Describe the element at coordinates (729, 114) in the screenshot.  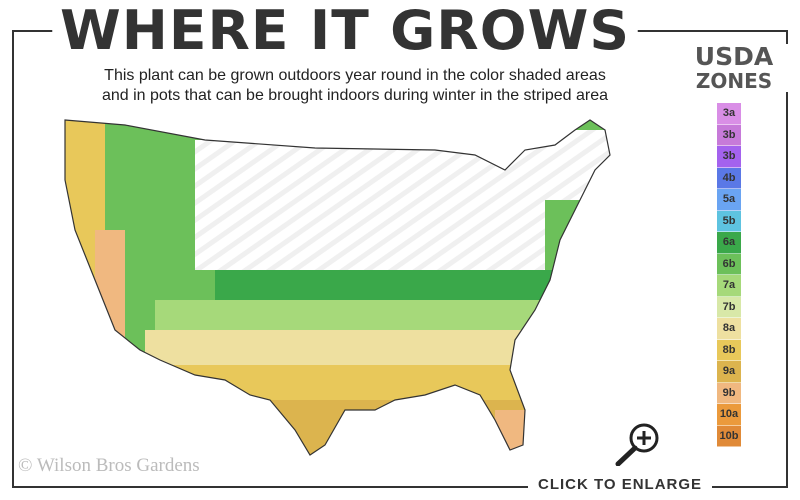
I see `legend-zone-3a: 3a` at that location.